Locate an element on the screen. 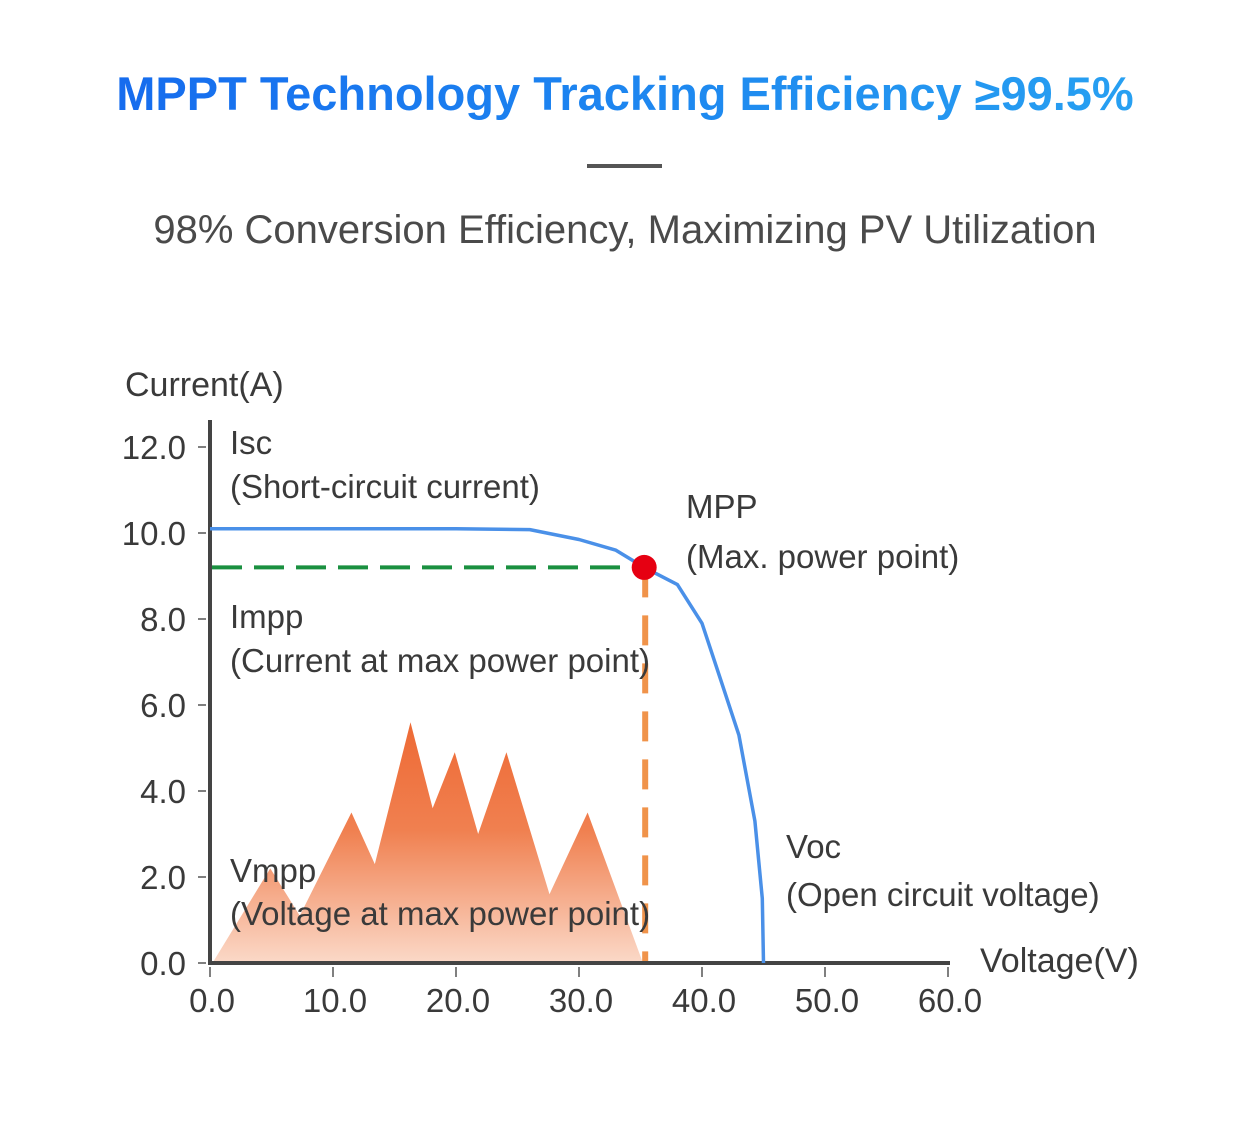 The width and height of the screenshot is (1250, 1132). y-tick-label: 0.0 is located at coordinates (163, 963).